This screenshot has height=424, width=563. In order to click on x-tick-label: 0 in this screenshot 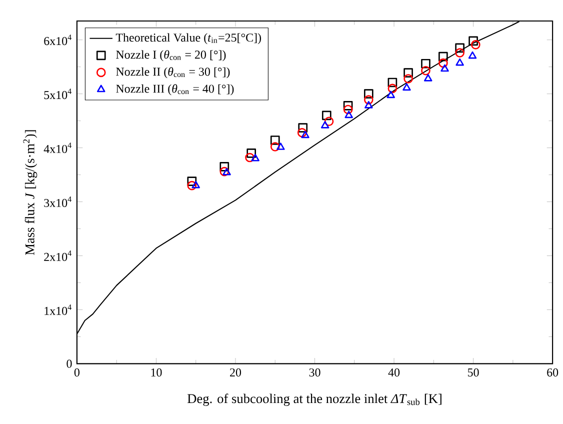, I will do `click(77, 372)`.